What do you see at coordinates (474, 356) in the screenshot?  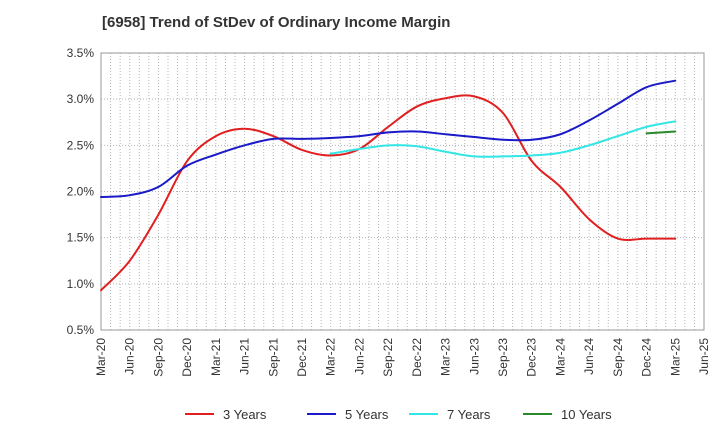 I see `x-tick-label: Jun-23` at bounding box center [474, 356].